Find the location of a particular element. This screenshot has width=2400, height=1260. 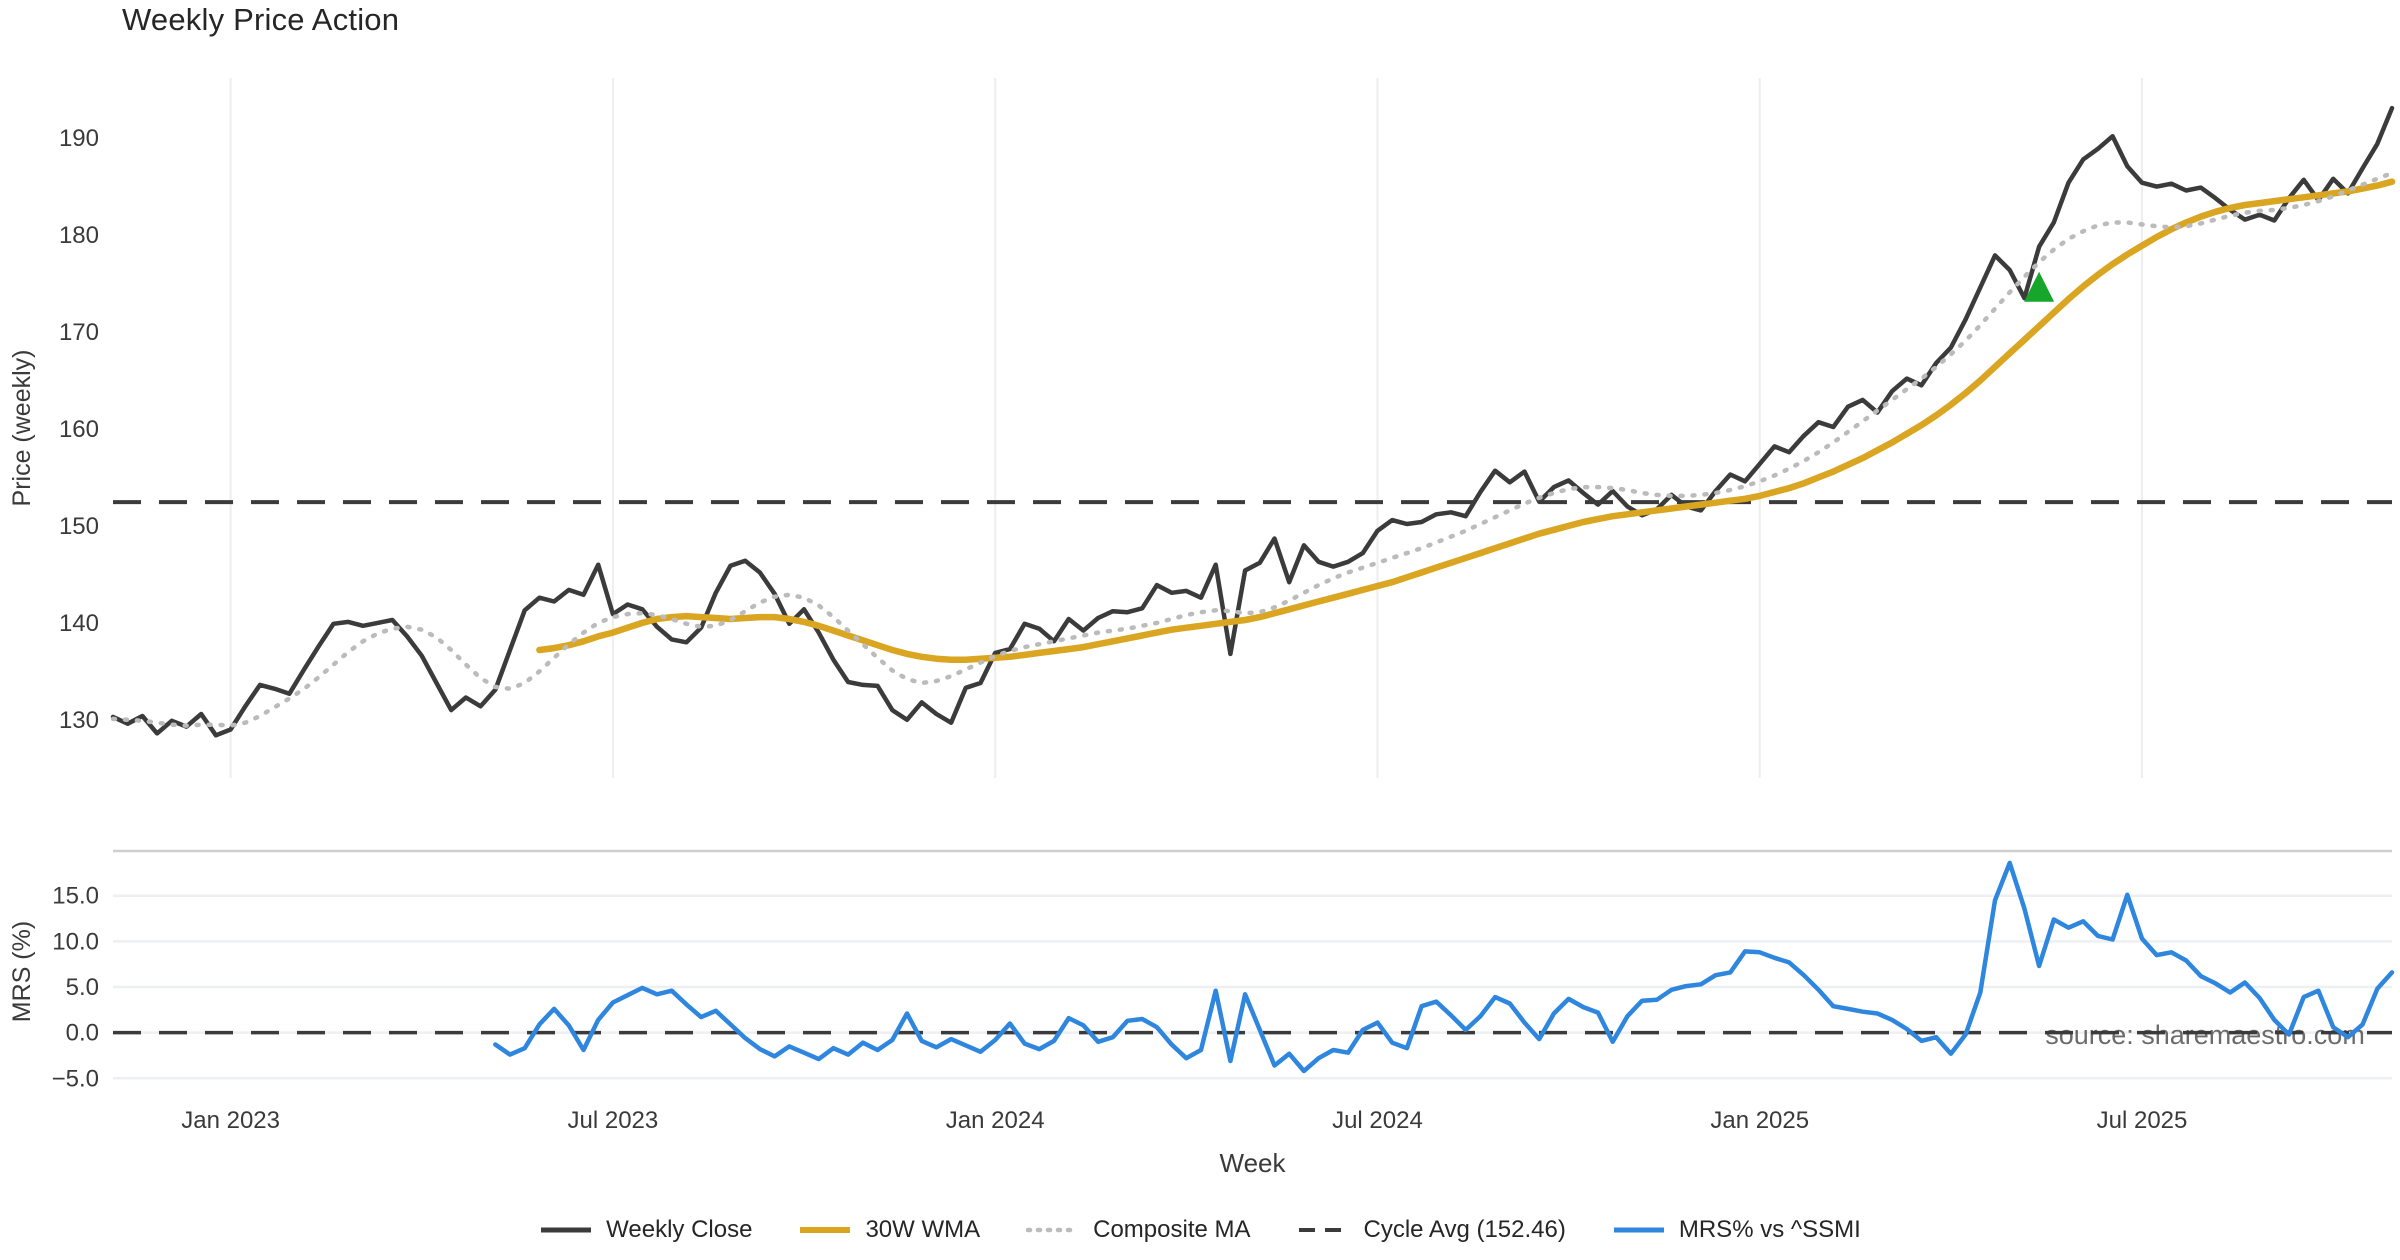

chart-title: Weekly Price Action is located at coordinates (261, 19).